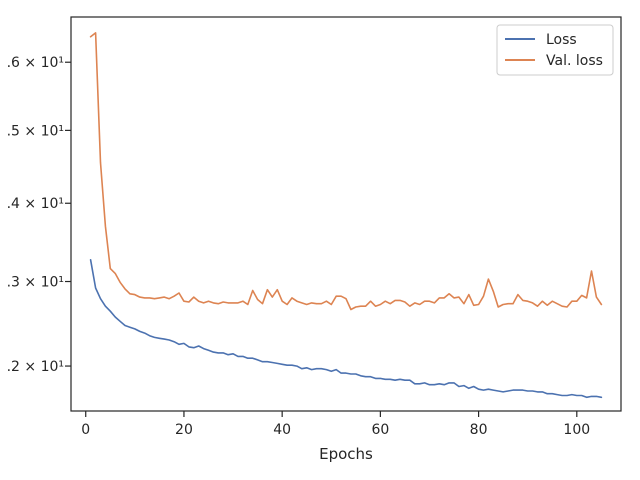  What do you see at coordinates (35, 204) in the screenshot?
I see `y-tick-label: .4 × 10¹` at bounding box center [35, 204].